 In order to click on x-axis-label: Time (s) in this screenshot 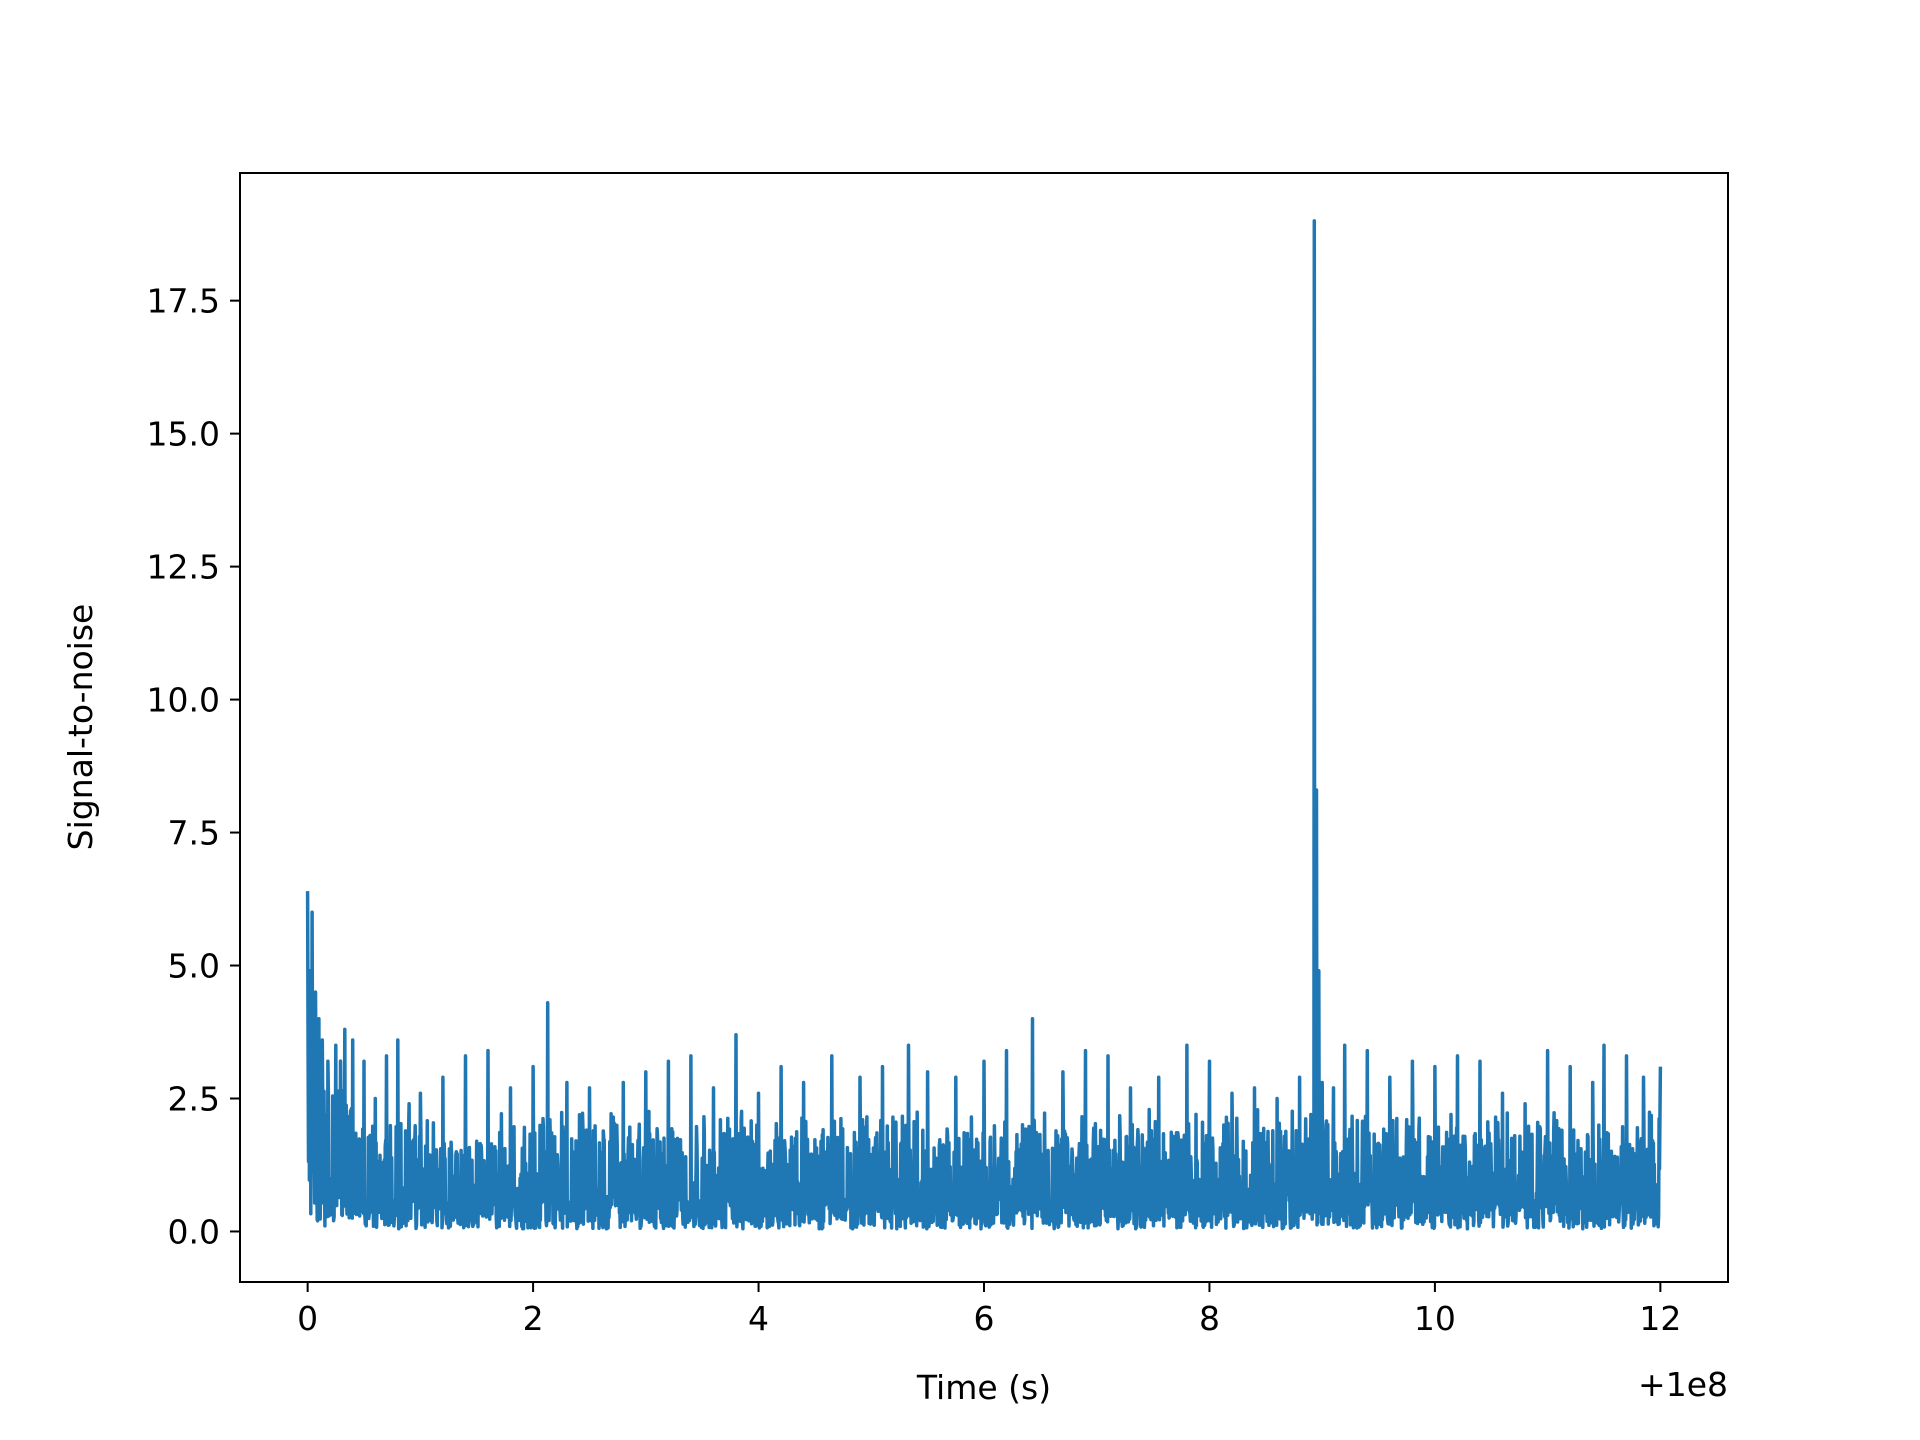, I will do `click(983, 1387)`.